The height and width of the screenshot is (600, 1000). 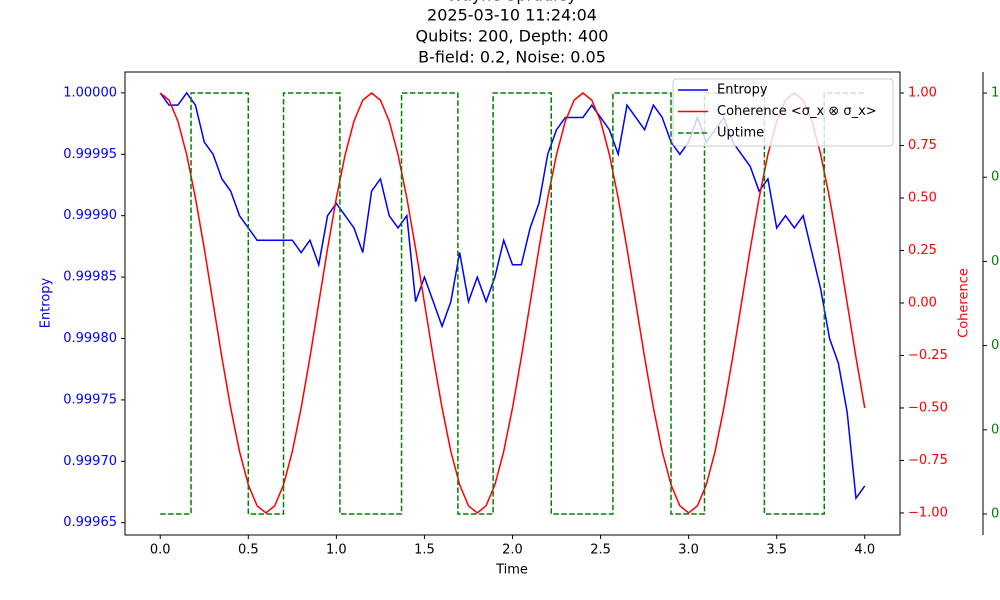 What do you see at coordinates (90, 338) in the screenshot?
I see `y-tick-label: 0.99980` at bounding box center [90, 338].